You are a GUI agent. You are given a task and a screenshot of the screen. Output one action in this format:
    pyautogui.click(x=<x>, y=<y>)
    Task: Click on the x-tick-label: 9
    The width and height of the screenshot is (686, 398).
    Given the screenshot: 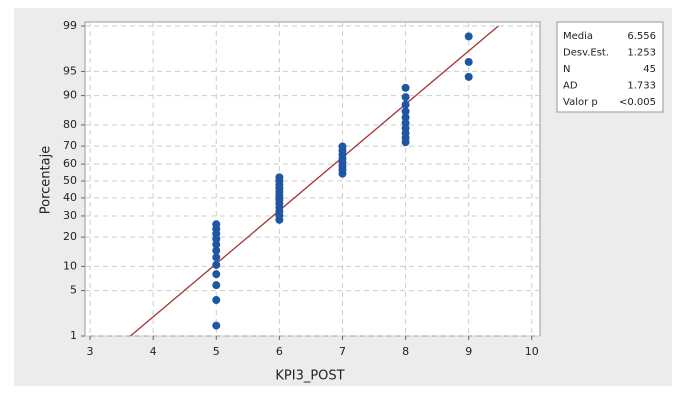 What is the action you would take?
    pyautogui.click(x=468, y=351)
    